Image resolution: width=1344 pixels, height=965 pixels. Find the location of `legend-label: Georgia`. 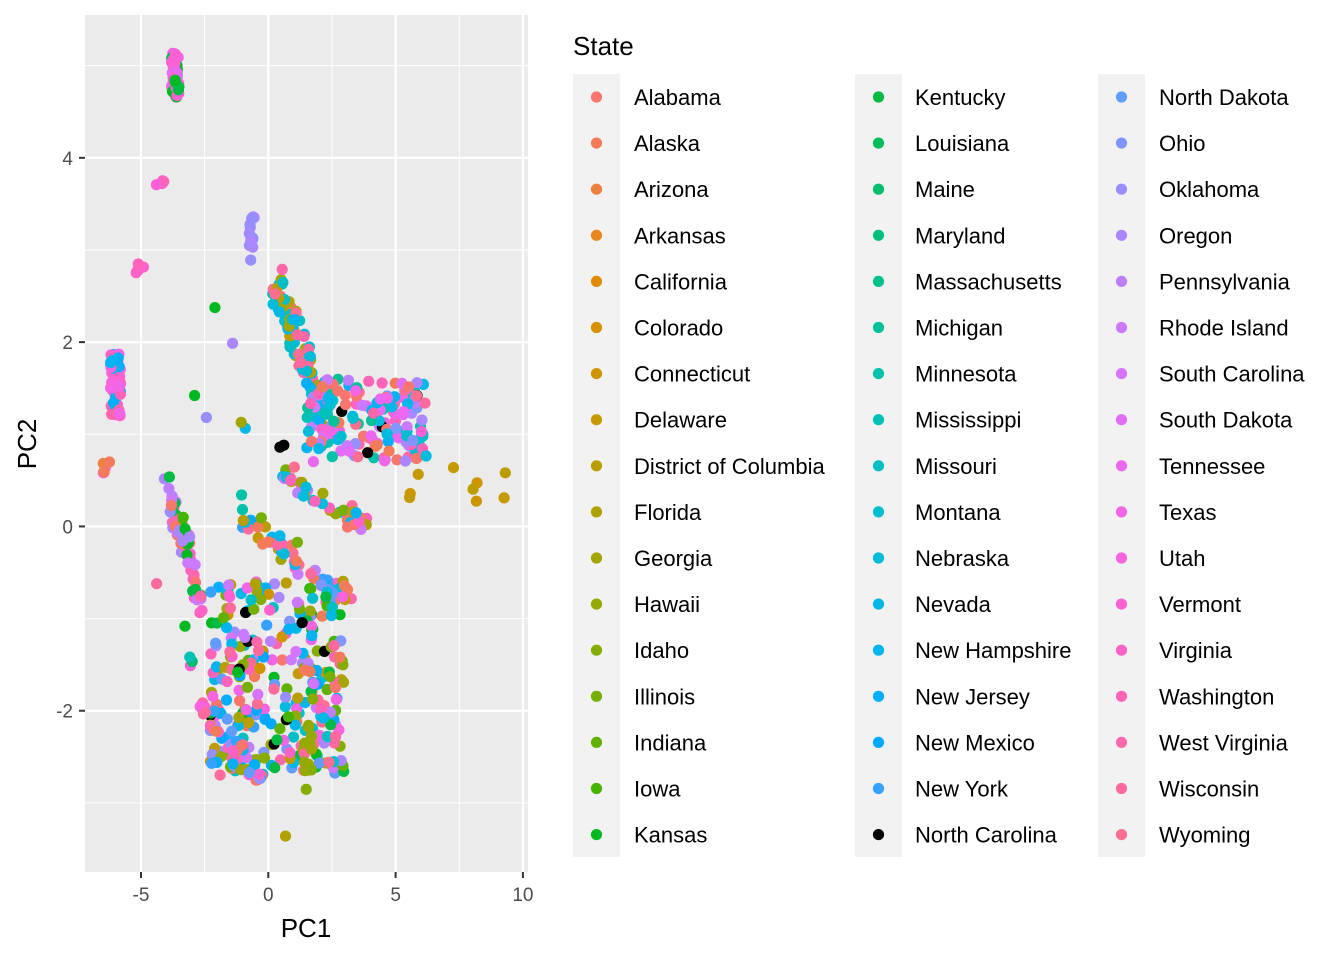

legend-label: Georgia is located at coordinates (673, 558).